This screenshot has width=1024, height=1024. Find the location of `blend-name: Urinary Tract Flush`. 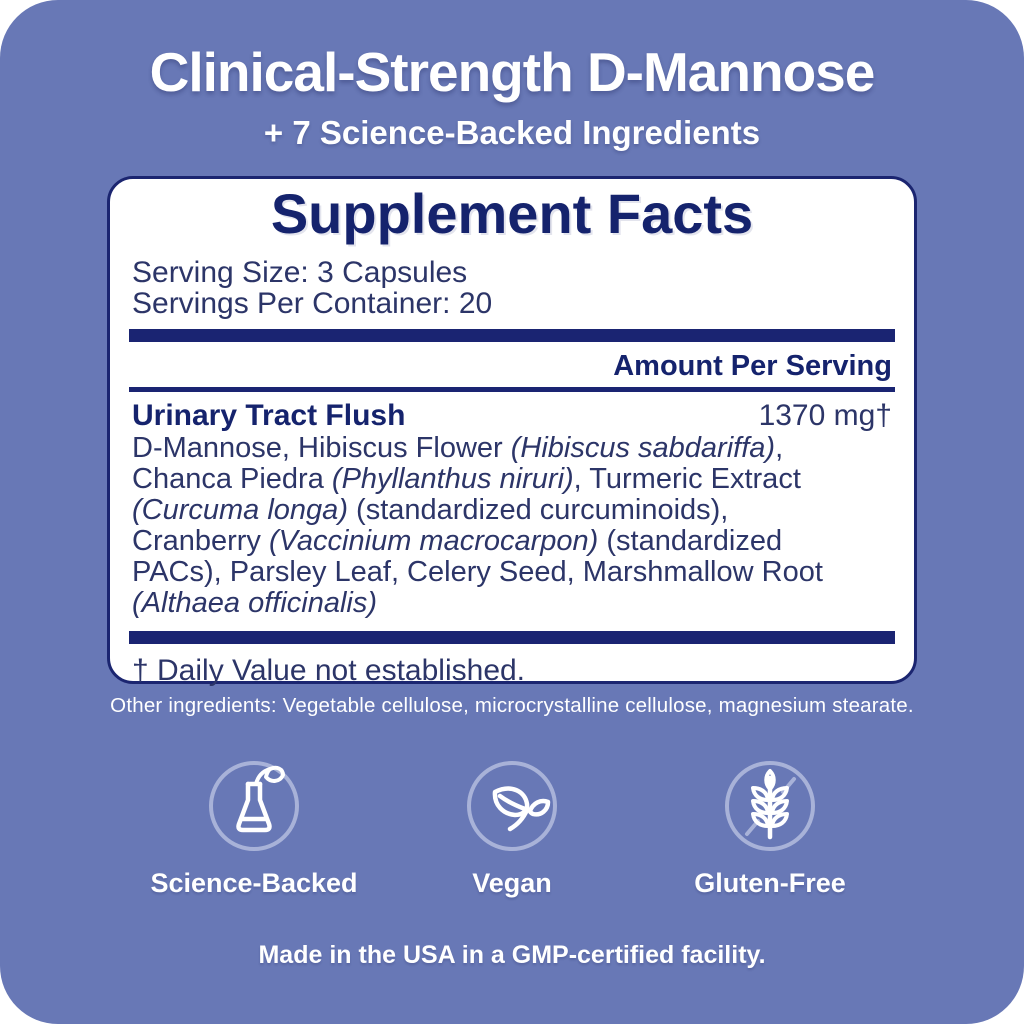

blend-name: Urinary Tract Flush is located at coordinates (269, 415).